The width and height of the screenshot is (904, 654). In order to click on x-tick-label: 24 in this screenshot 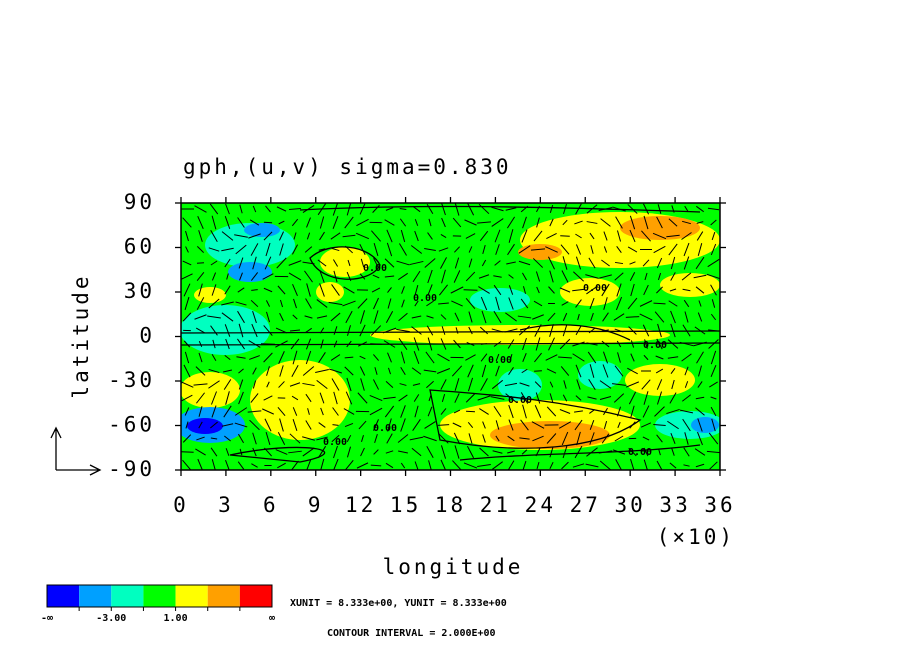, I will do `click(540, 505)`.